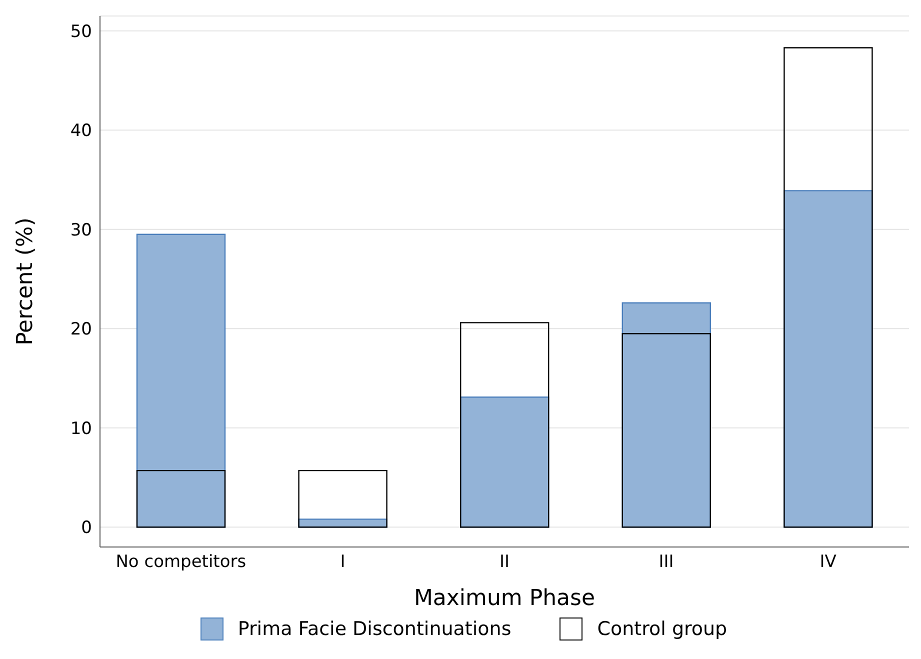  I want to click on x-tick-label: II, so click(504, 562).